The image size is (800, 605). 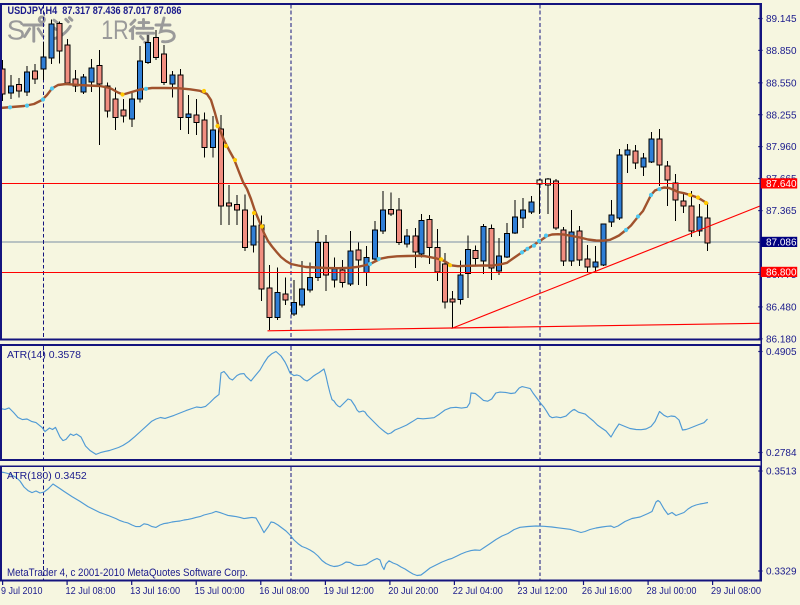 I want to click on svg-text: 89.145, so click(x=781, y=19).